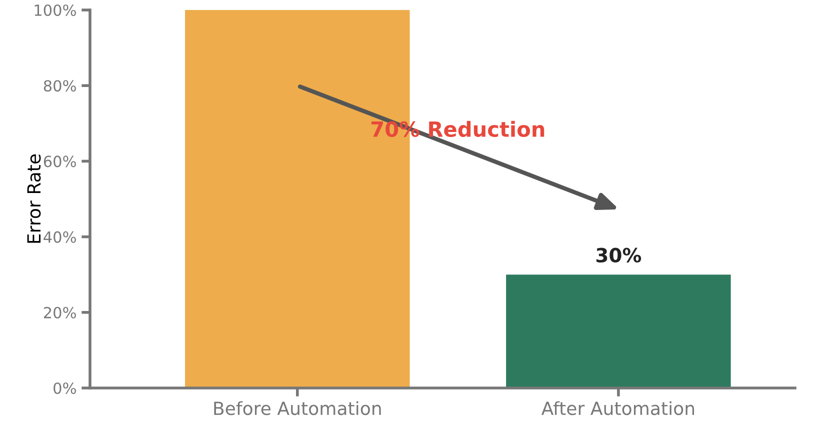  Describe the element at coordinates (60, 312) in the screenshot. I see `y-tick-label: 20%` at that location.